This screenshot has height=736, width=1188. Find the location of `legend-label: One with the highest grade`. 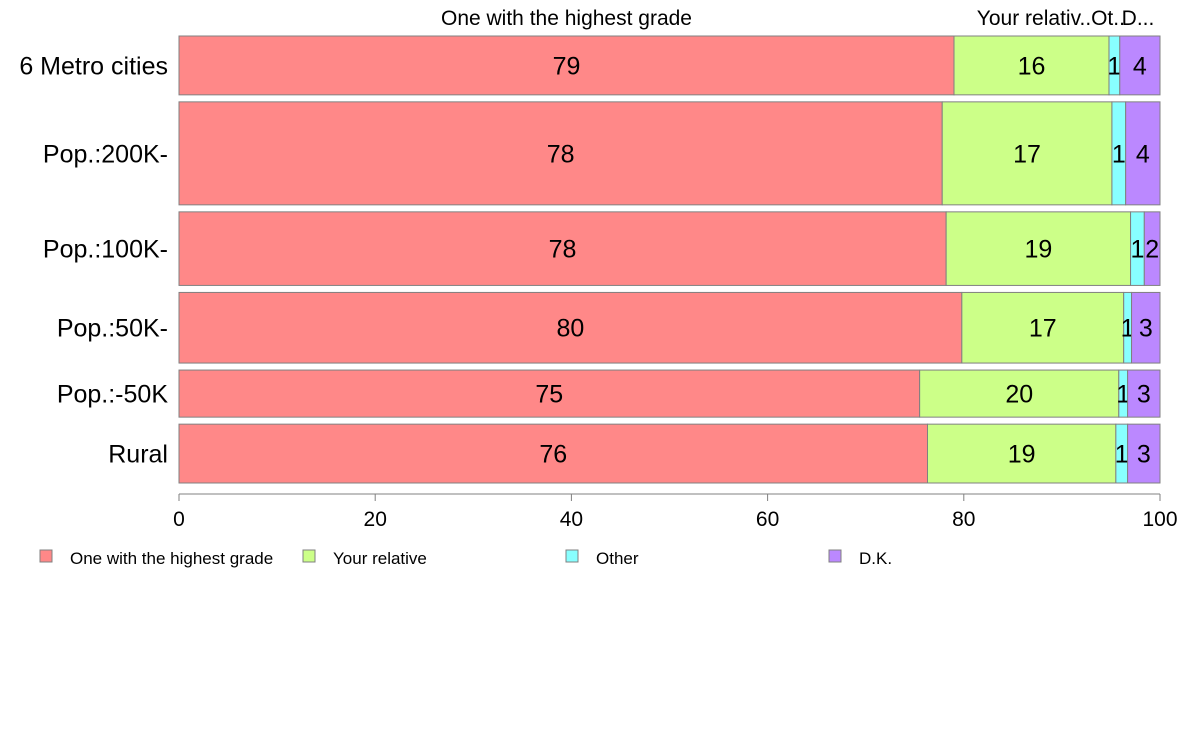

legend-label: One with the highest grade is located at coordinates (171, 558).